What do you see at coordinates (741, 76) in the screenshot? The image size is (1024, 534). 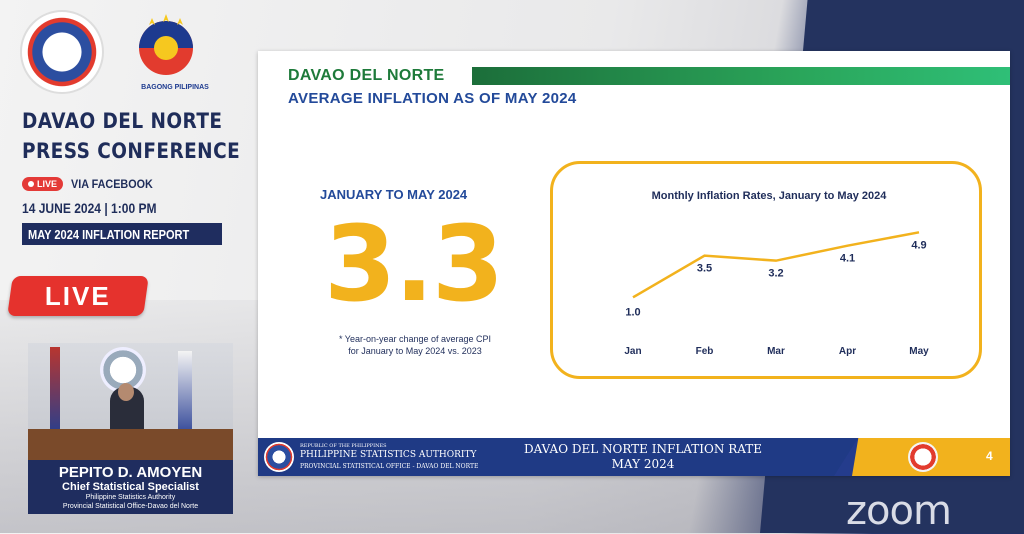 I see `slide-title-bar` at bounding box center [741, 76].